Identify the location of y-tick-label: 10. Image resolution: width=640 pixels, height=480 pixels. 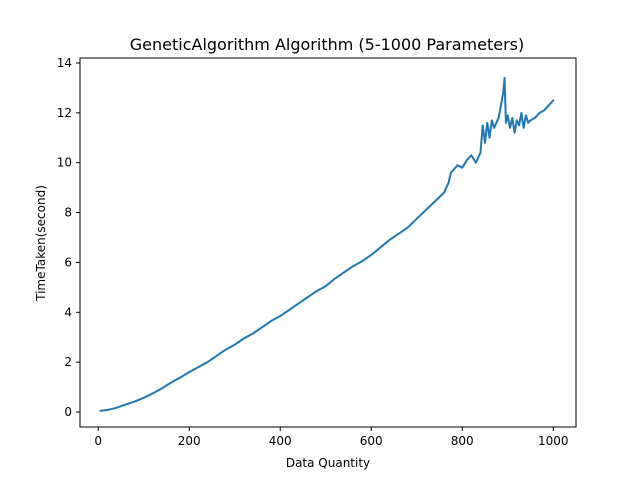
(64, 163).